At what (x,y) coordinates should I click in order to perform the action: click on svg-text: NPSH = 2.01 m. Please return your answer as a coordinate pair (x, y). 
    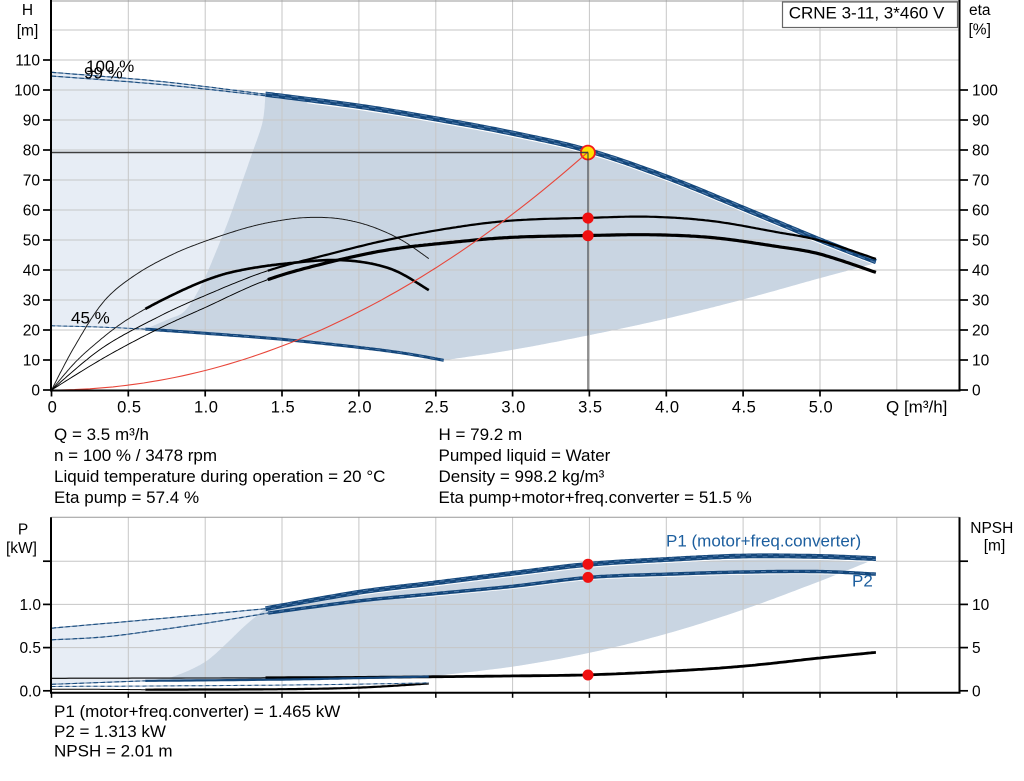
    Looking at the image, I should click on (113, 751).